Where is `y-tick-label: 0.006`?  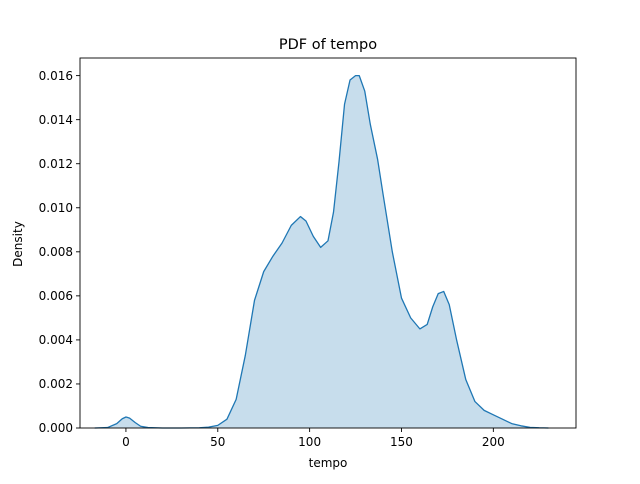
y-tick-label: 0.006 is located at coordinates (56, 296).